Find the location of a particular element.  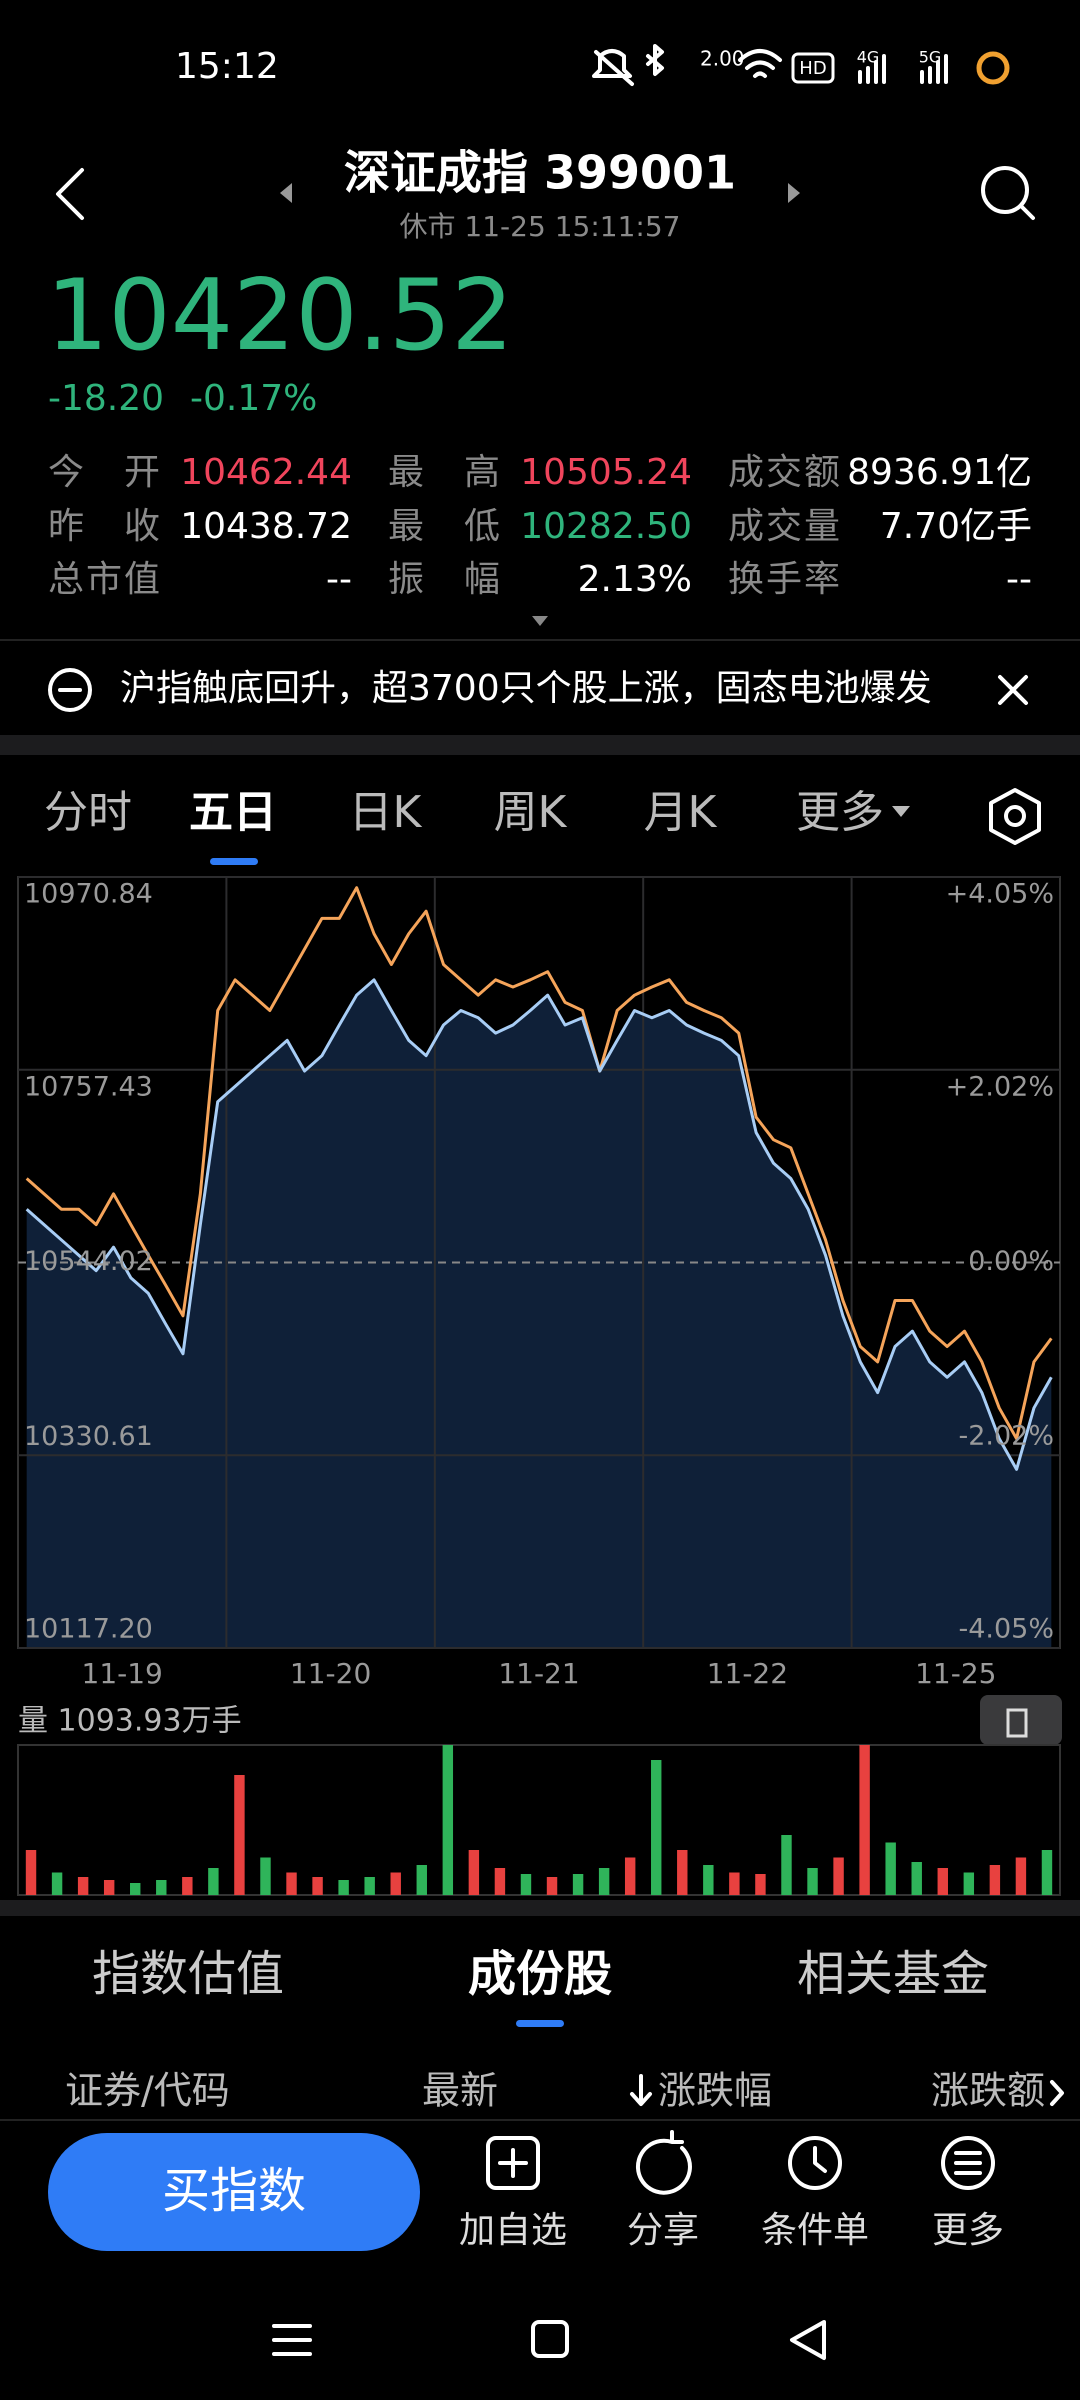

section-tab: 指数估值 is located at coordinates (188, 1974).